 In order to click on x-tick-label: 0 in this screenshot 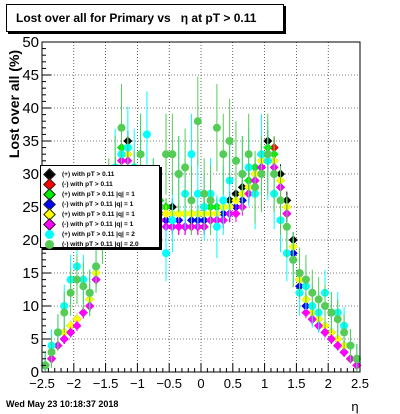, I will do `click(200, 383)`.